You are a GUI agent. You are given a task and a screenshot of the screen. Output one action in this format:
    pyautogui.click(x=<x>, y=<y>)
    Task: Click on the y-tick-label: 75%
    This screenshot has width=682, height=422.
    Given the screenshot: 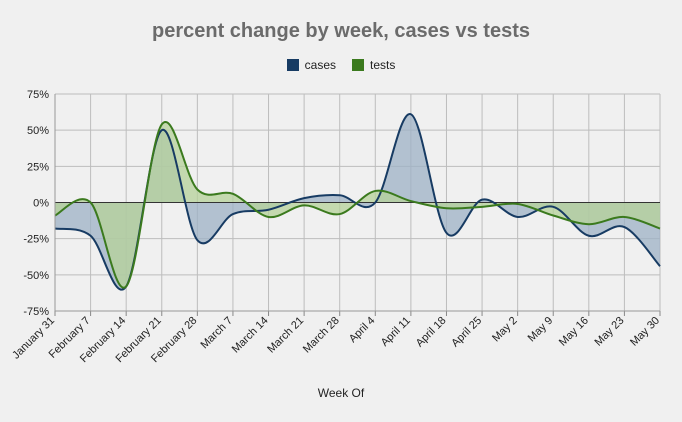 What is the action you would take?
    pyautogui.click(x=38, y=95)
    